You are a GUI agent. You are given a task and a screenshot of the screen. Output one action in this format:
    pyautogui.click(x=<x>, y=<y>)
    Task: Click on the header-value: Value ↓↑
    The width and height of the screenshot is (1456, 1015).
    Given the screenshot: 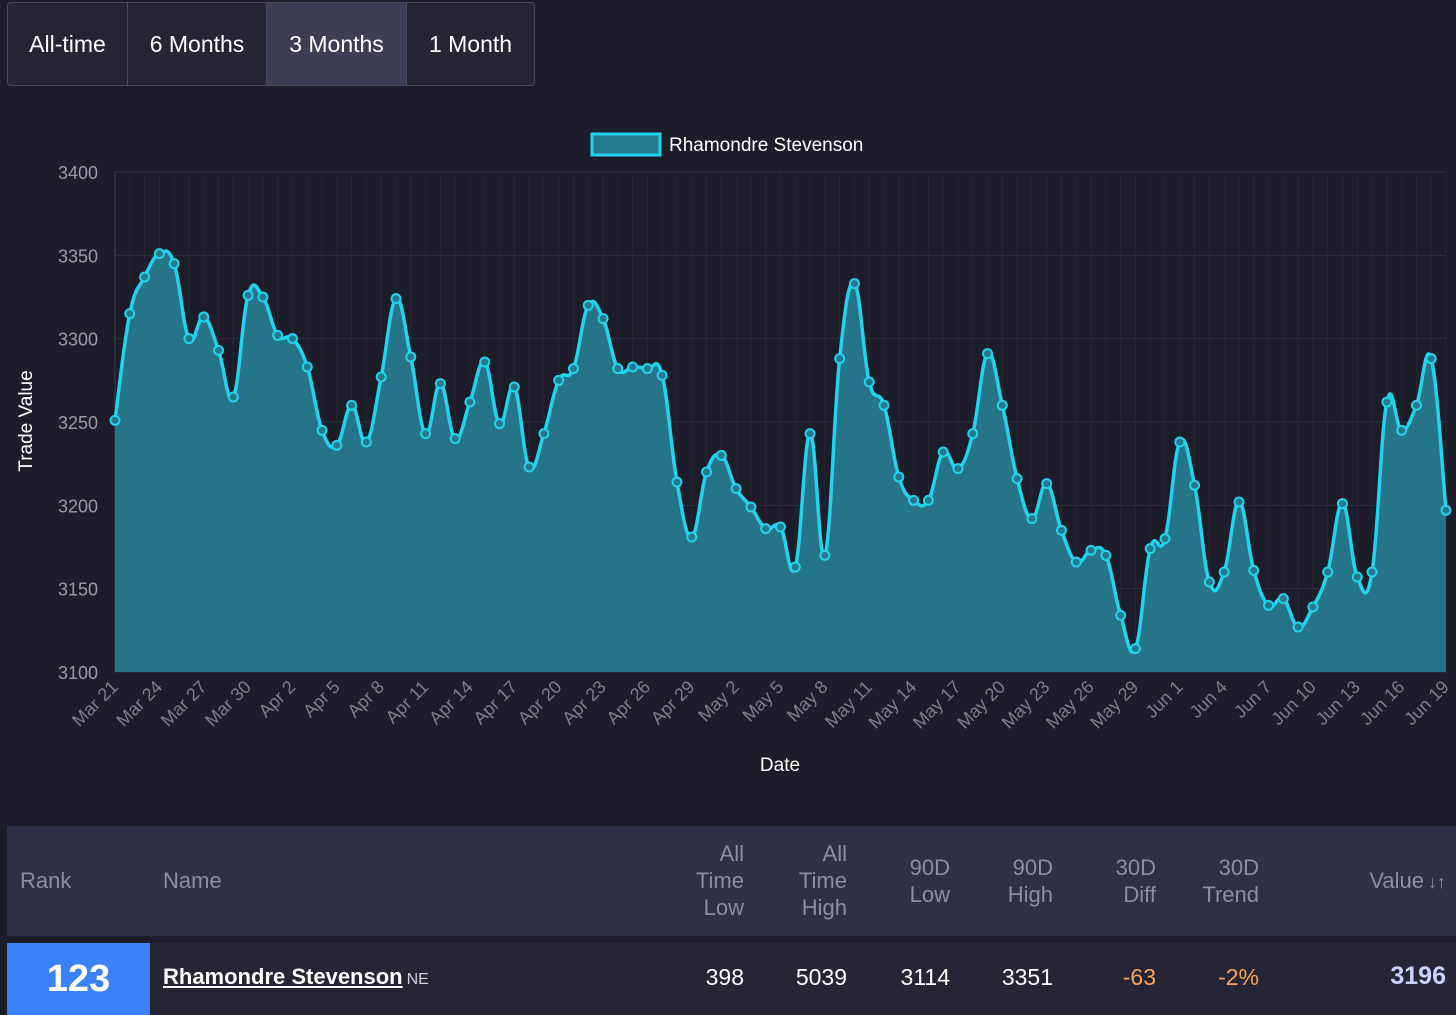 What is the action you would take?
    pyautogui.click(x=1407, y=881)
    